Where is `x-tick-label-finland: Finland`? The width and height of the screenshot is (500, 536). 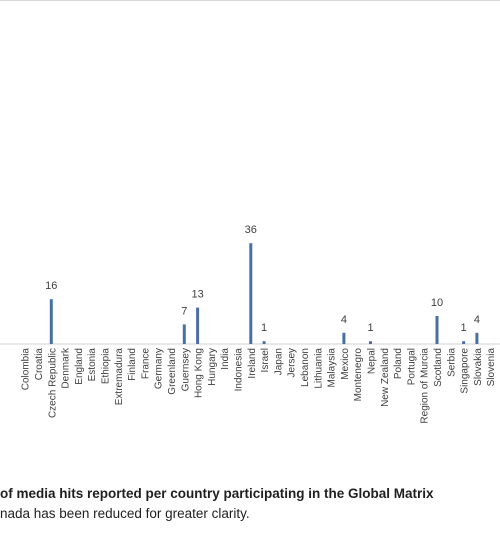
x-tick-label-finland: Finland is located at coordinates (132, 364).